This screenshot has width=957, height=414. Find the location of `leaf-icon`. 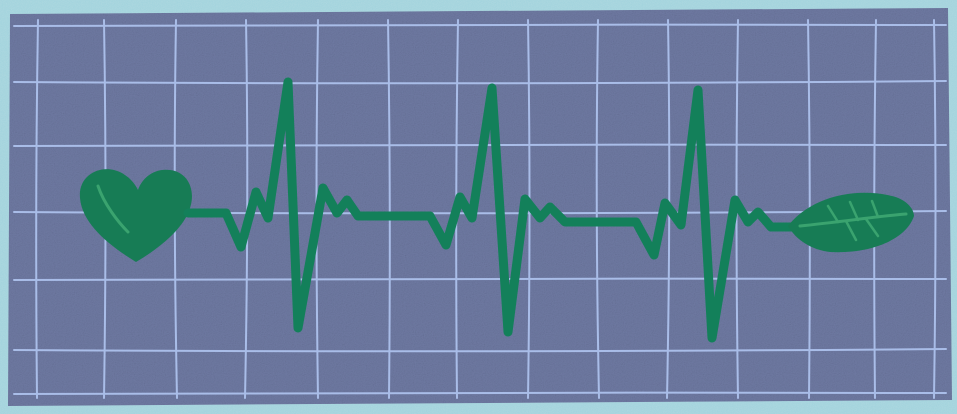

leaf-icon is located at coordinates (851, 222).